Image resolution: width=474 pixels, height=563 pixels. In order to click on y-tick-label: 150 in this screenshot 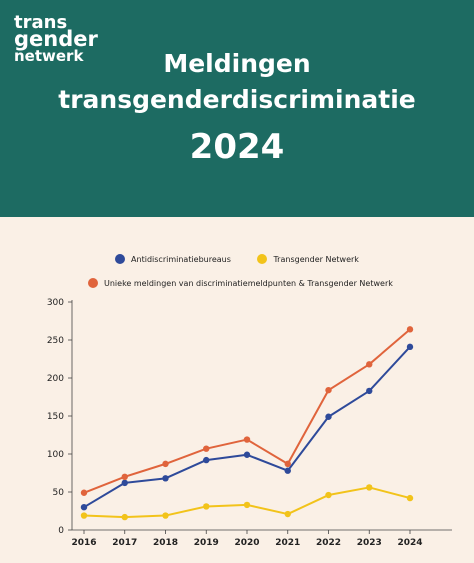, I will do `click(55, 417)`.